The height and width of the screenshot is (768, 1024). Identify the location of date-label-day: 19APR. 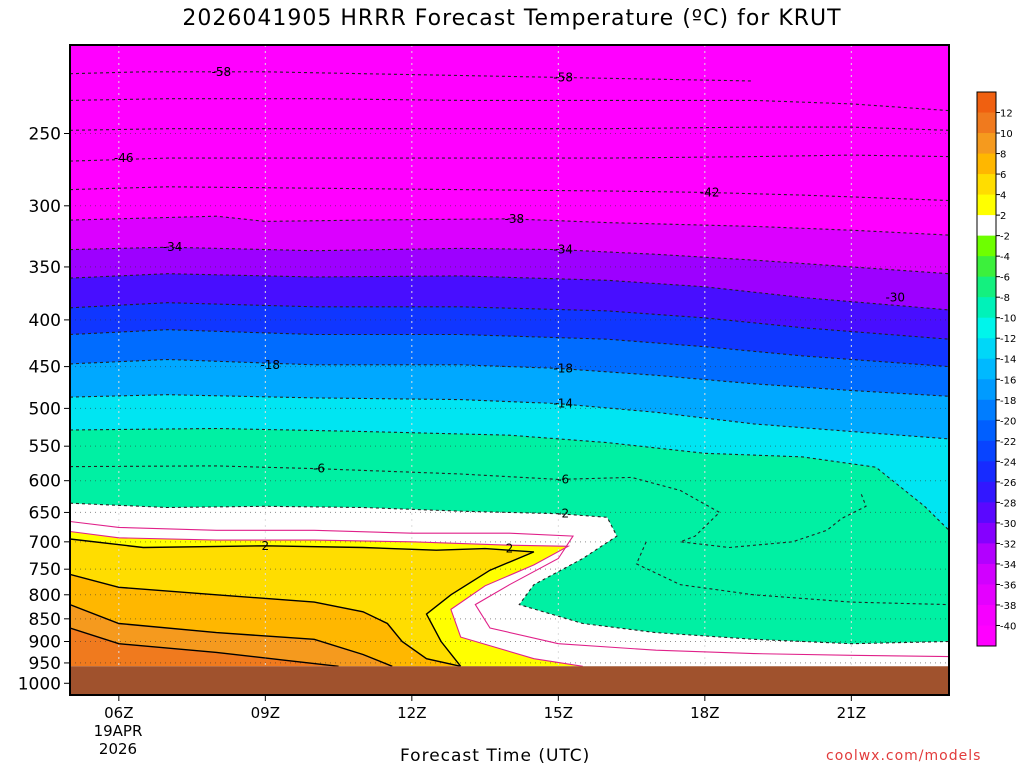
(118, 731).